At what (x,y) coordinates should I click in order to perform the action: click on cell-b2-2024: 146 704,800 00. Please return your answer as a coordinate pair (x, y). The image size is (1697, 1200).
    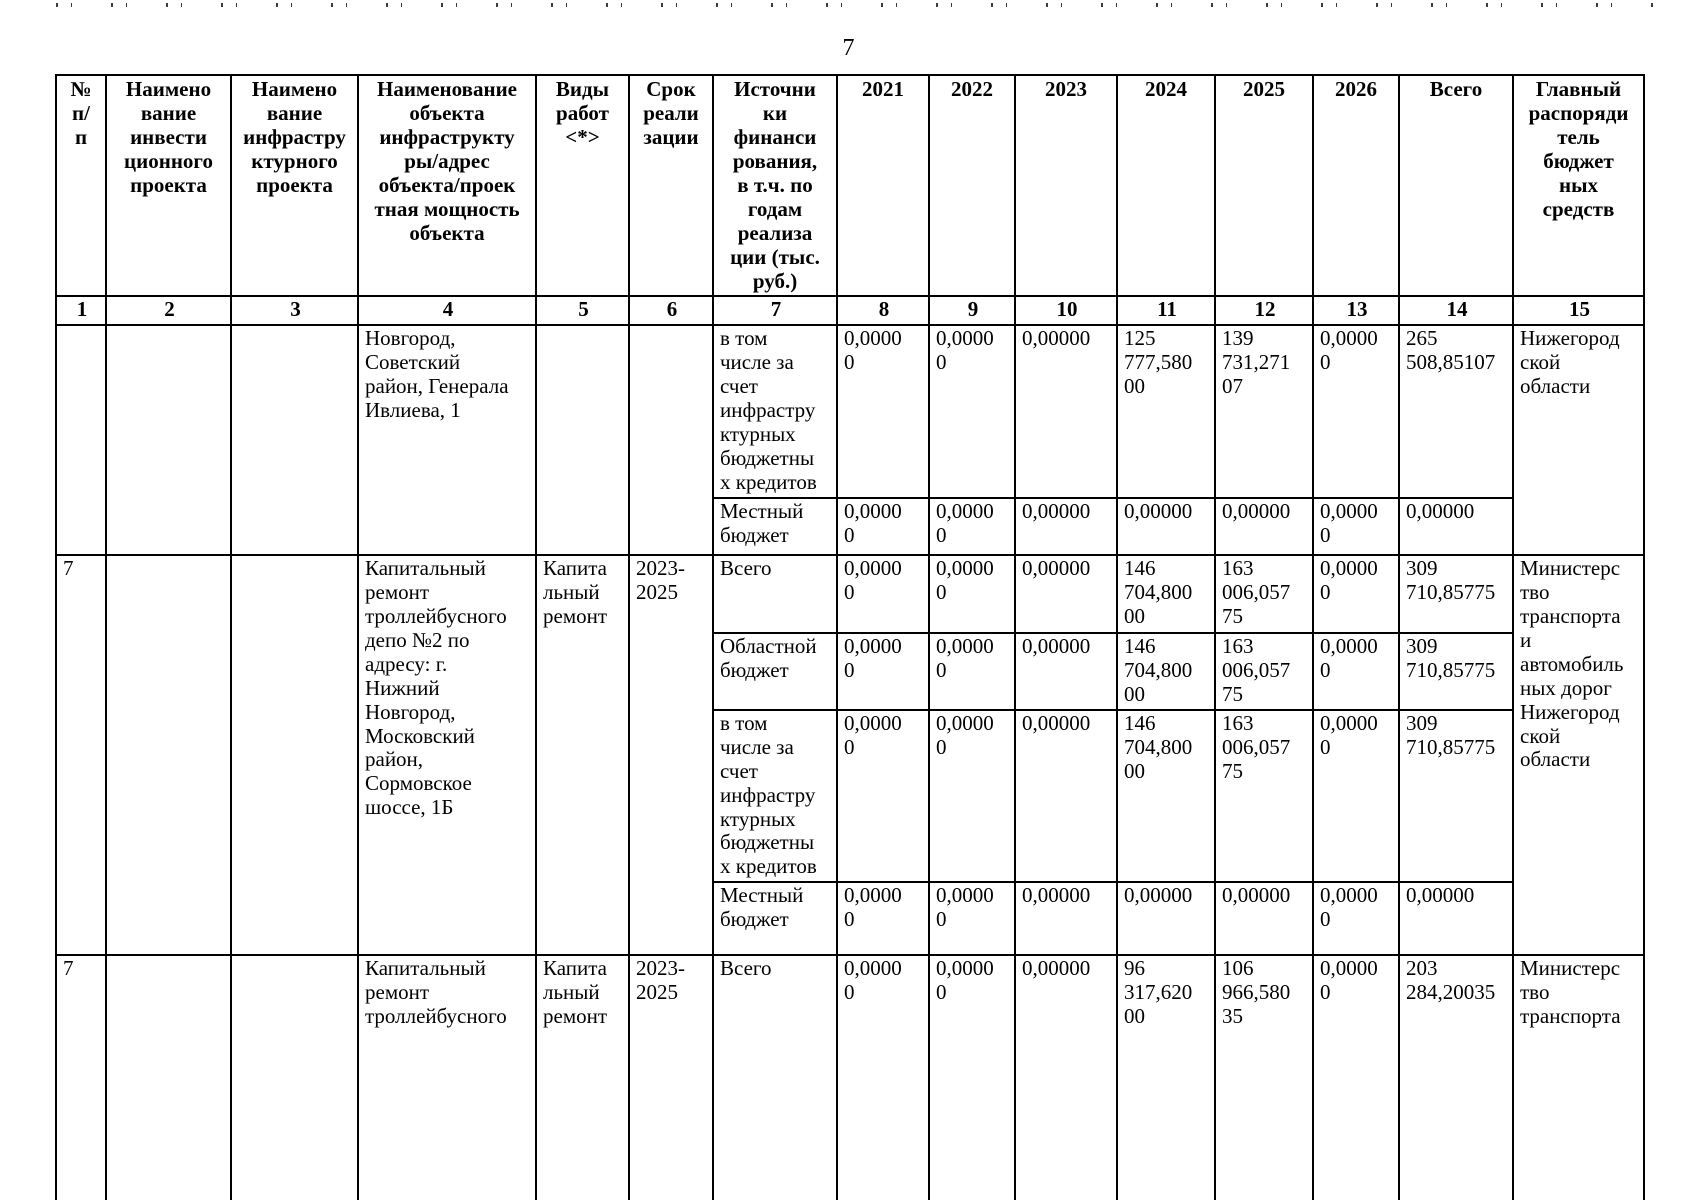
    Looking at the image, I should click on (1166, 671).